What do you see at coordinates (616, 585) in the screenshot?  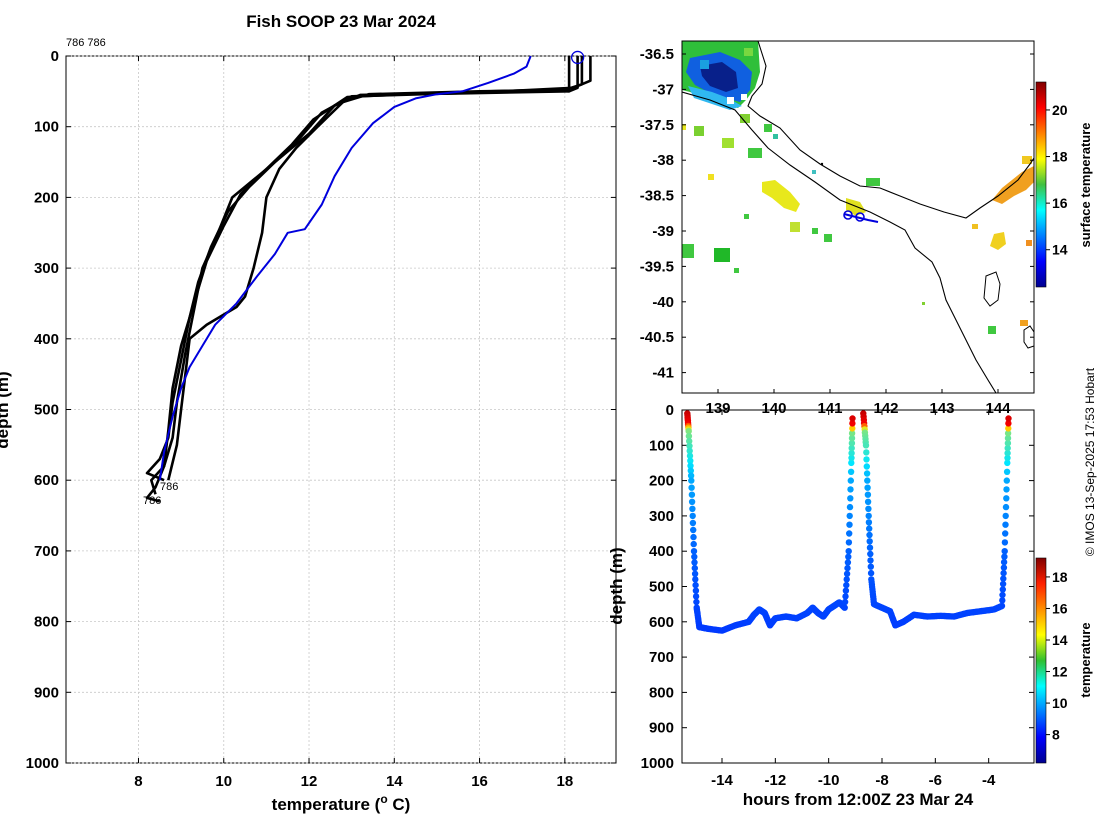 I see `depth-time-ylabel: depth (m)` at bounding box center [616, 585].